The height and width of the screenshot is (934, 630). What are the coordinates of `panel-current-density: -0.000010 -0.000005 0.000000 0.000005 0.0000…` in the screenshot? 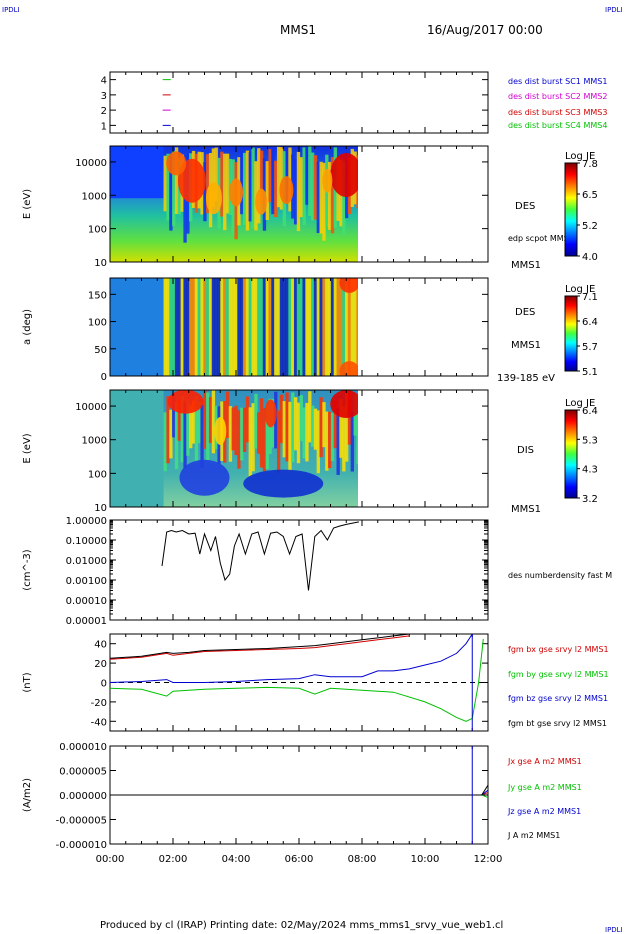 It's located at (302, 796).